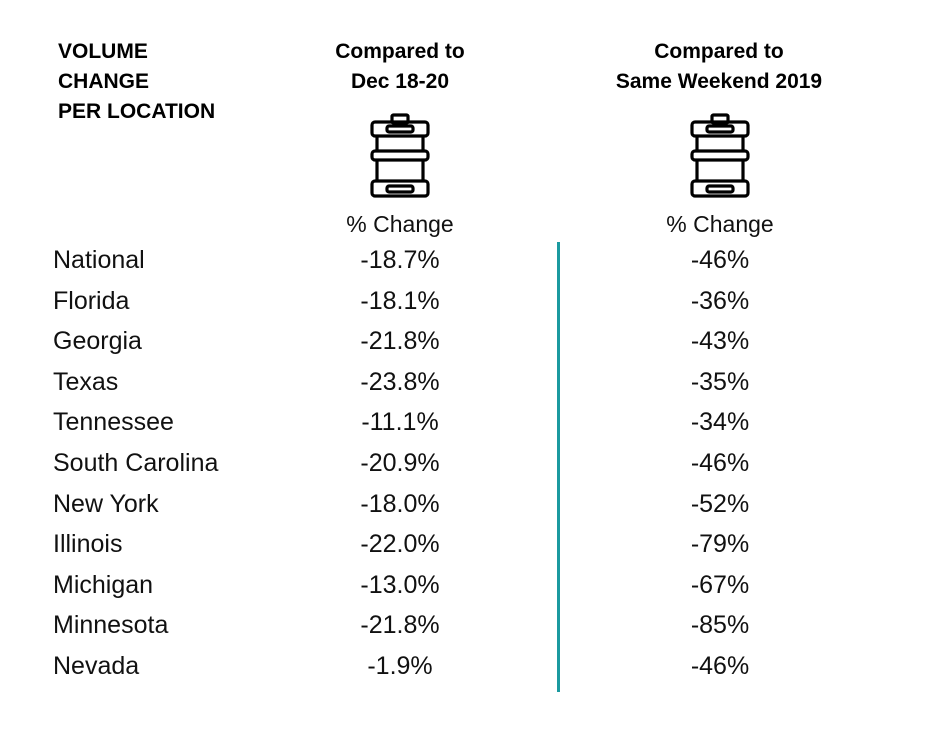 Image resolution: width=944 pixels, height=734 pixels. Describe the element at coordinates (472, 546) in the screenshot. I see `table-row: Illinois -22.0% -79%` at that location.